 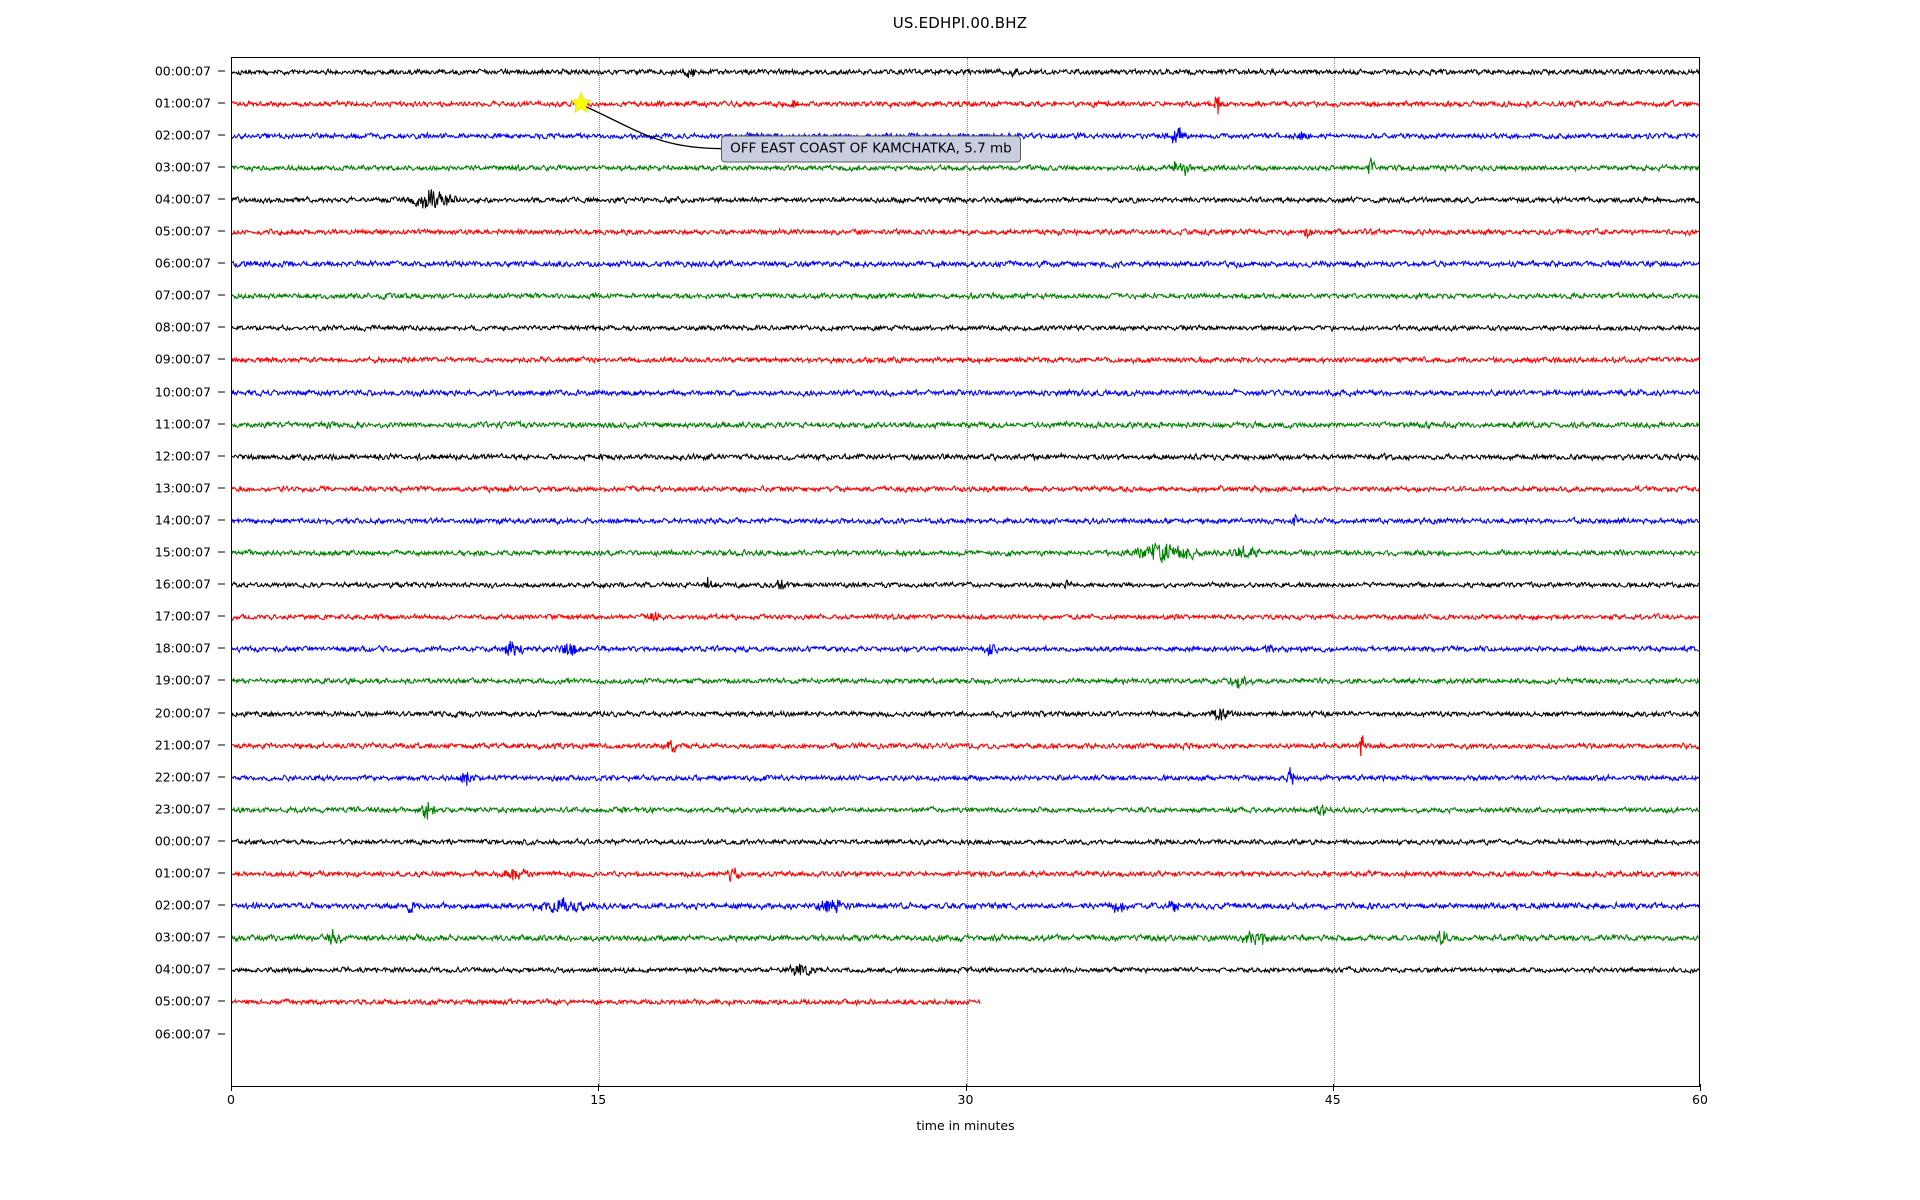 What do you see at coordinates (182, 712) in the screenshot?
I see `y-tick-label: 20:00:07` at bounding box center [182, 712].